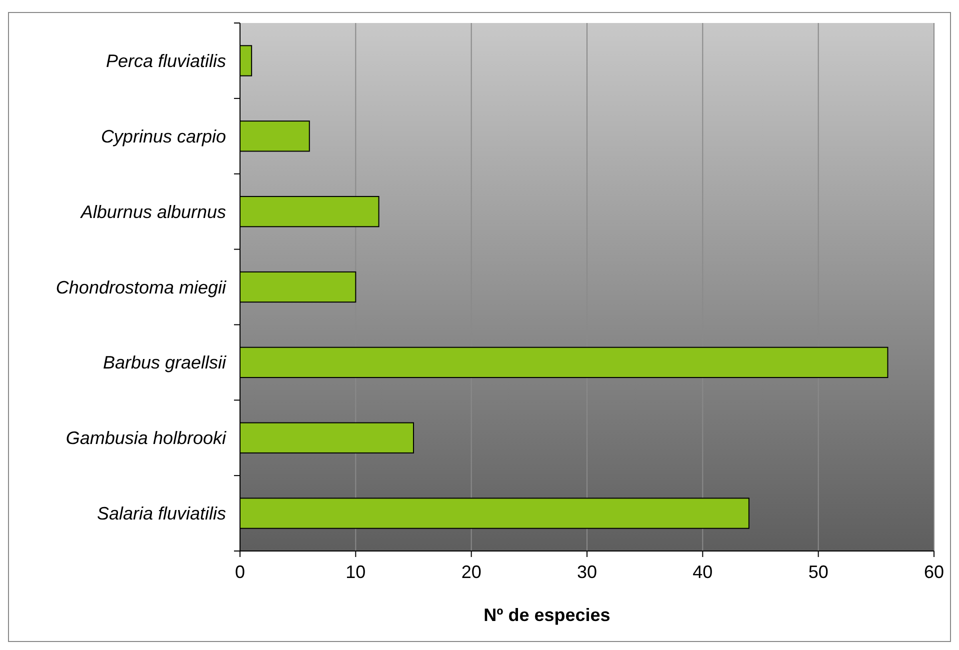 This screenshot has width=959, height=650. I want to click on y-tick-label: Perca fluviatilis, so click(166, 61).